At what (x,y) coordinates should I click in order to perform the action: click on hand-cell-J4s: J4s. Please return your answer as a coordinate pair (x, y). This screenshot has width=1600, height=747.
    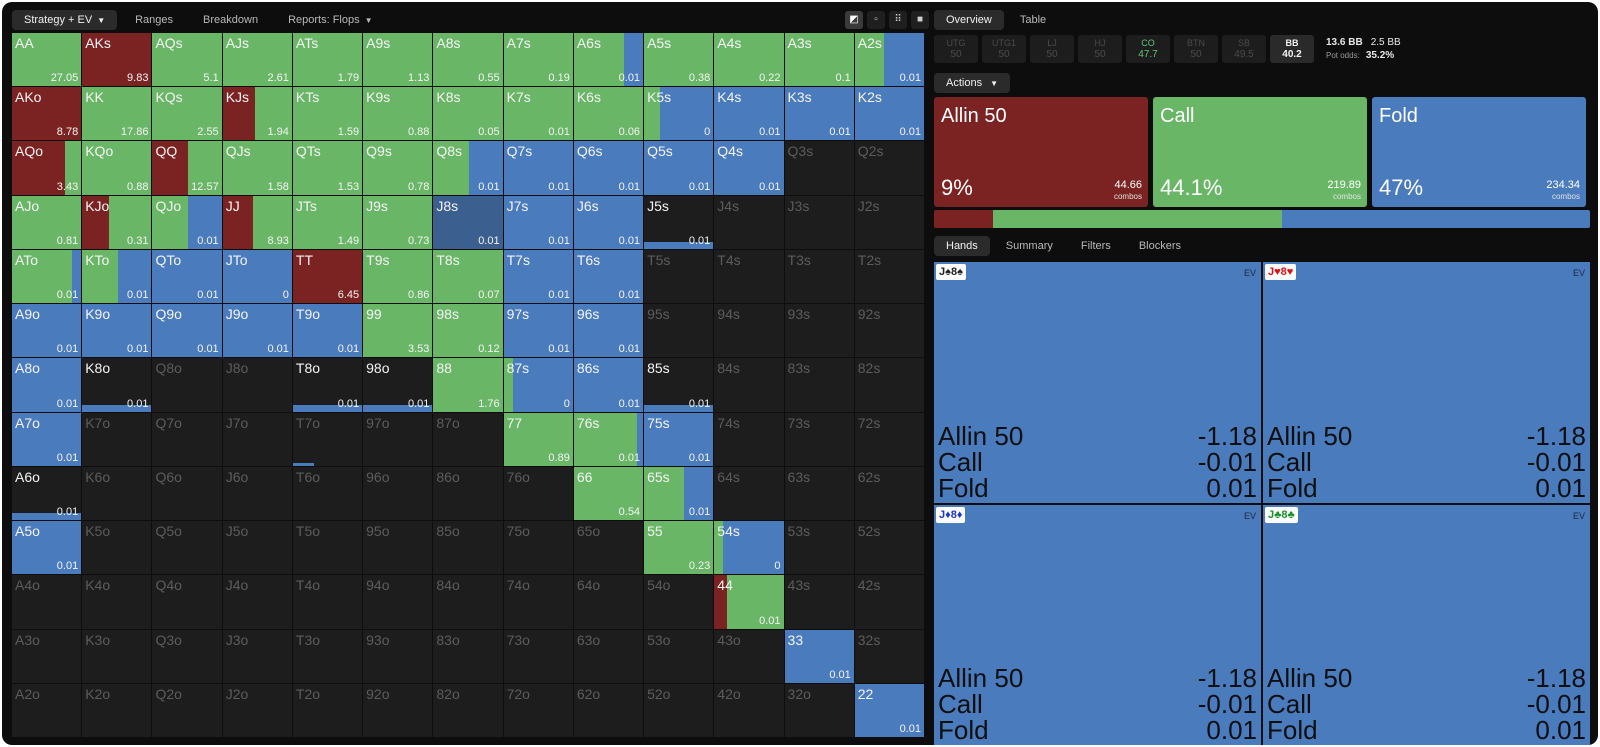
    Looking at the image, I should click on (749, 222).